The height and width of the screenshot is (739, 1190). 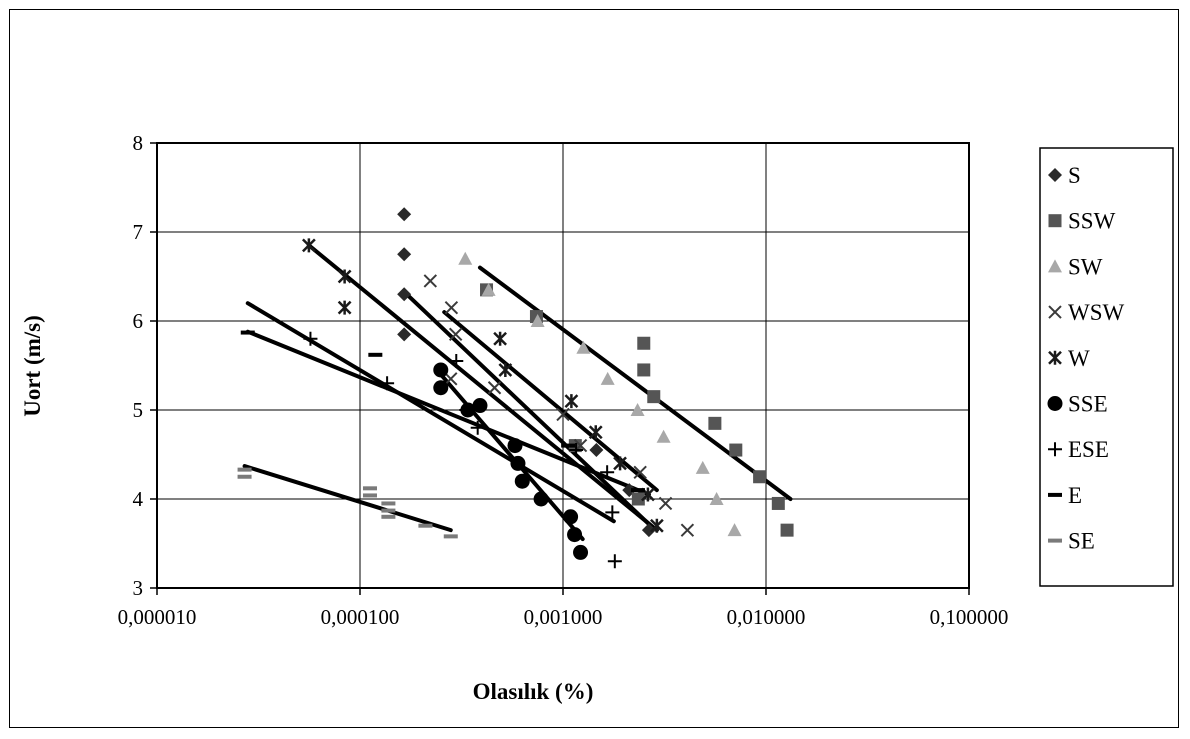 What do you see at coordinates (1055, 266) in the screenshot?
I see `legend-marker-sw` at bounding box center [1055, 266].